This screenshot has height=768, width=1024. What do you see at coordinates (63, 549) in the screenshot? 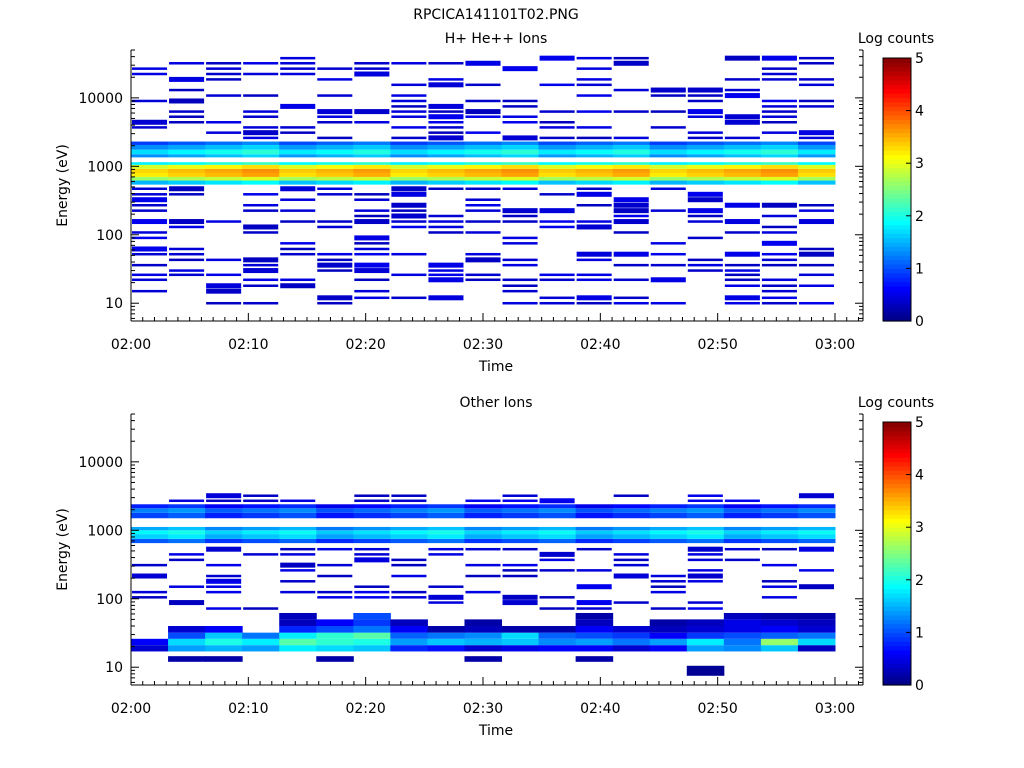
I see `y-axis-label: Energy (eV)` at bounding box center [63, 549].